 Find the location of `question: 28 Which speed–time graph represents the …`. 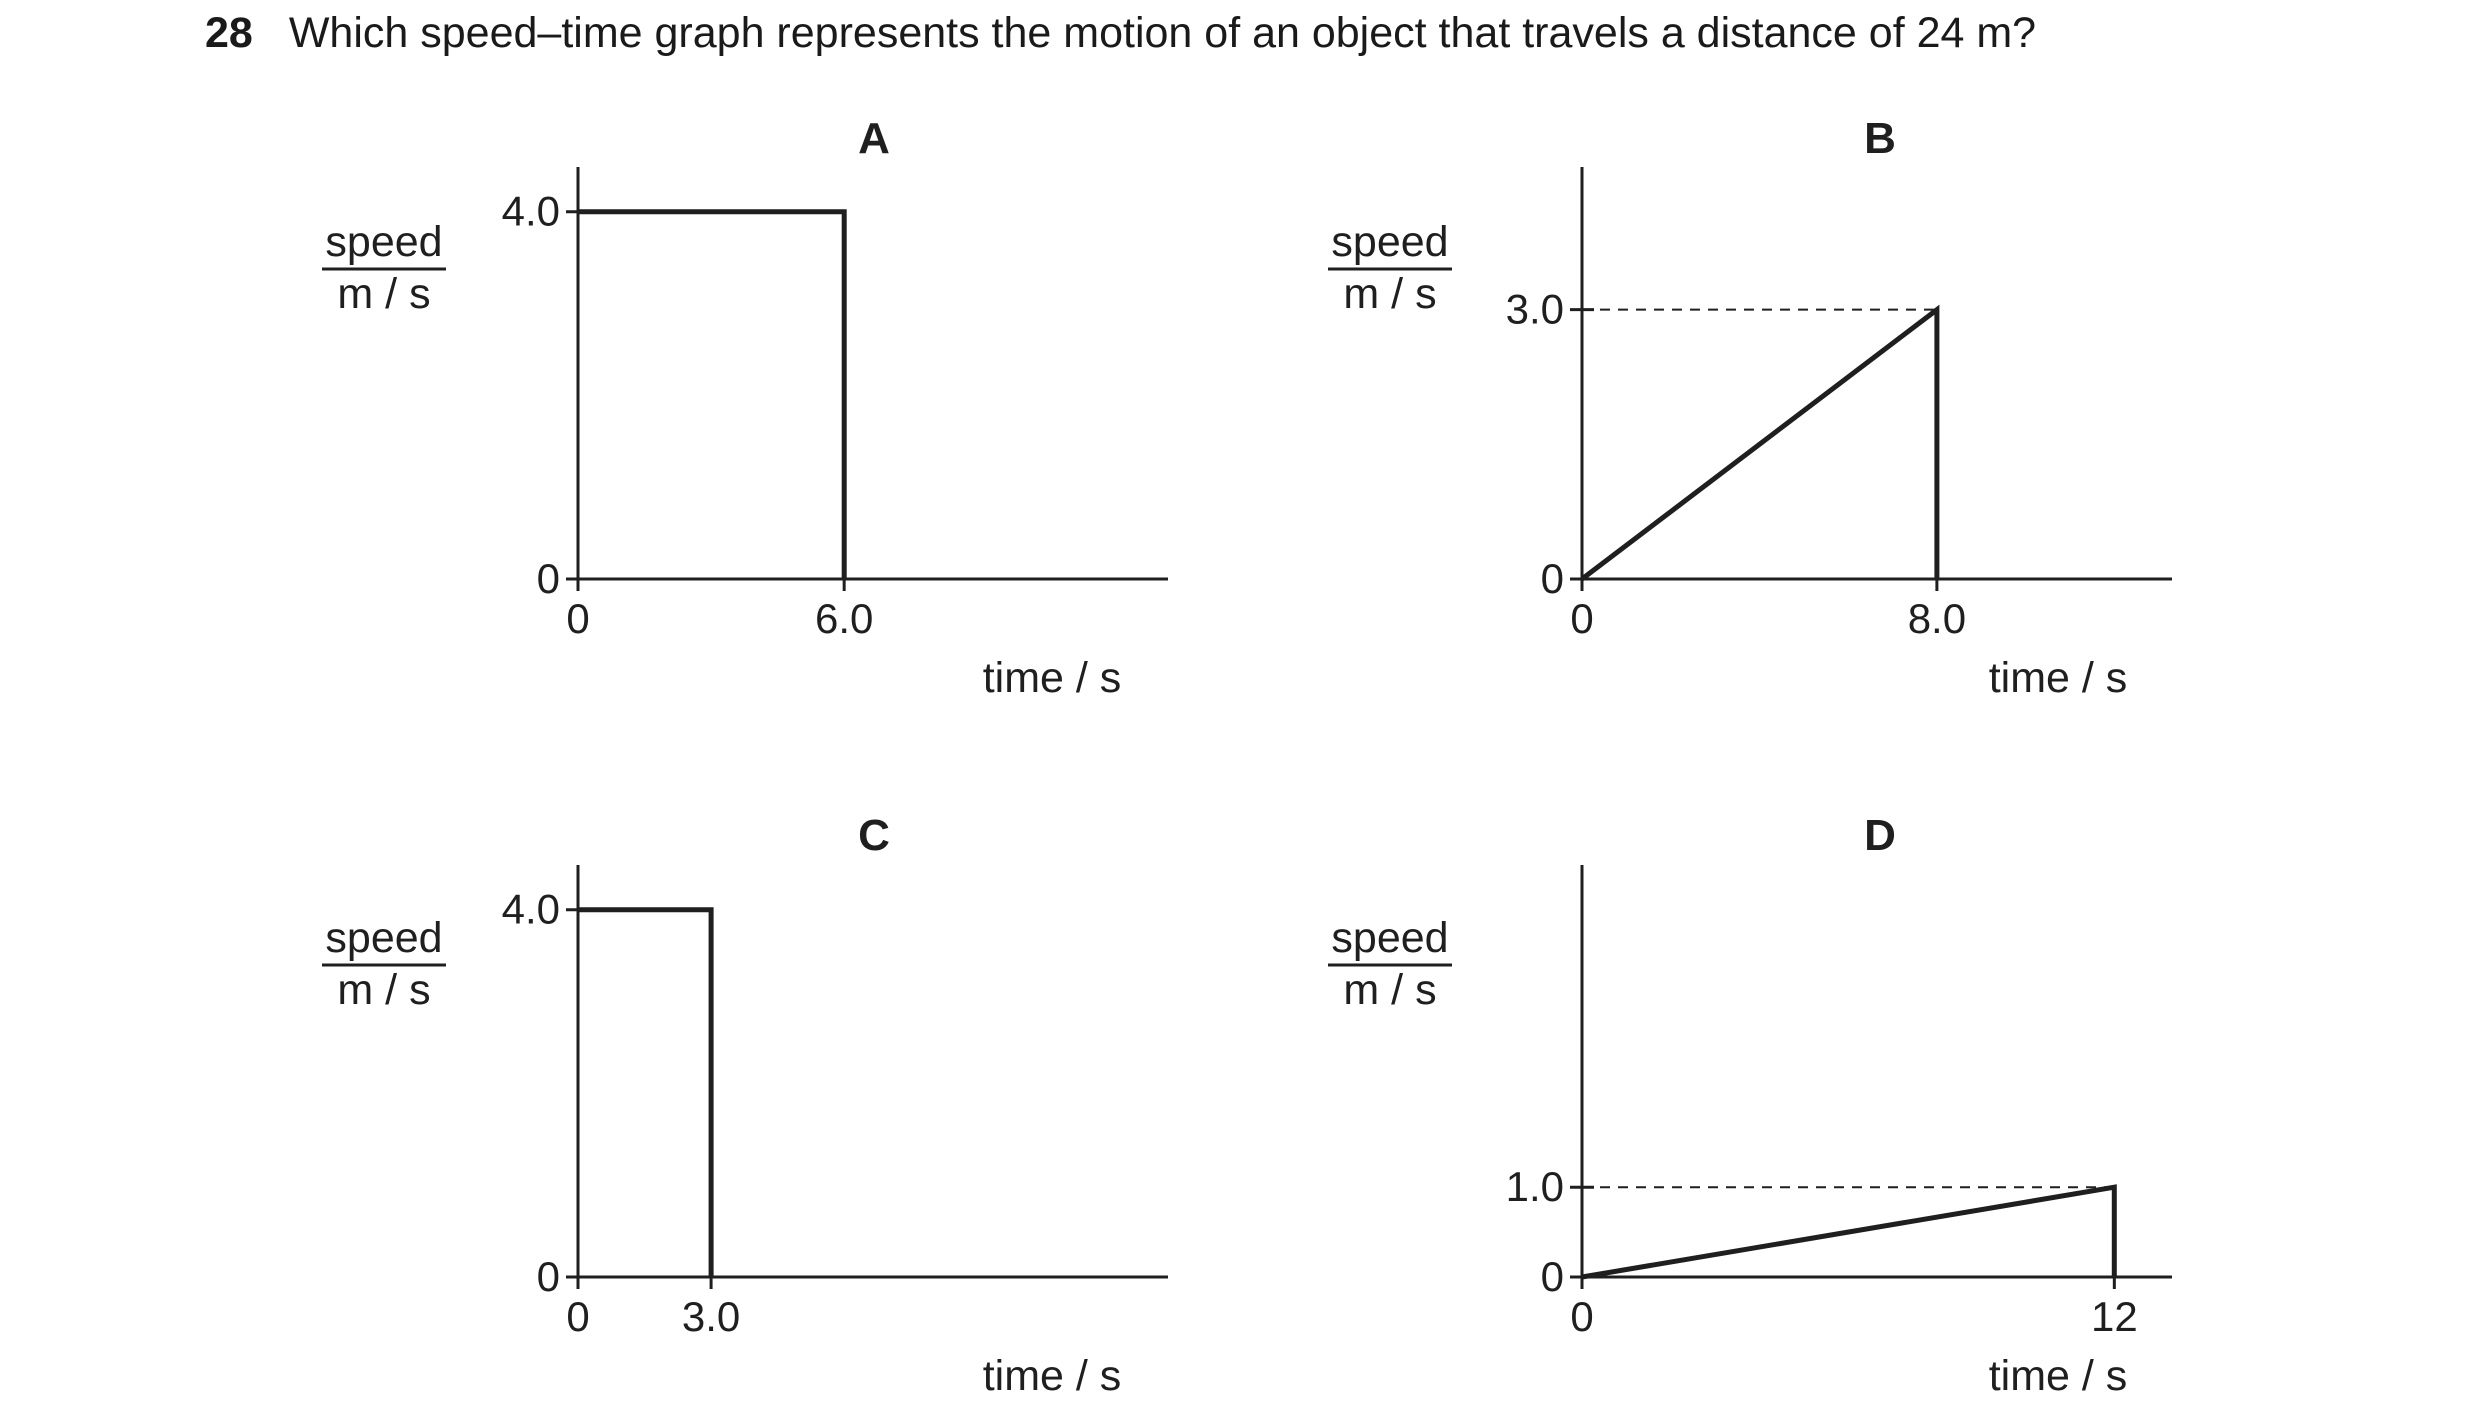

question: 28 Which speed–time graph represents the … is located at coordinates (1120, 33).